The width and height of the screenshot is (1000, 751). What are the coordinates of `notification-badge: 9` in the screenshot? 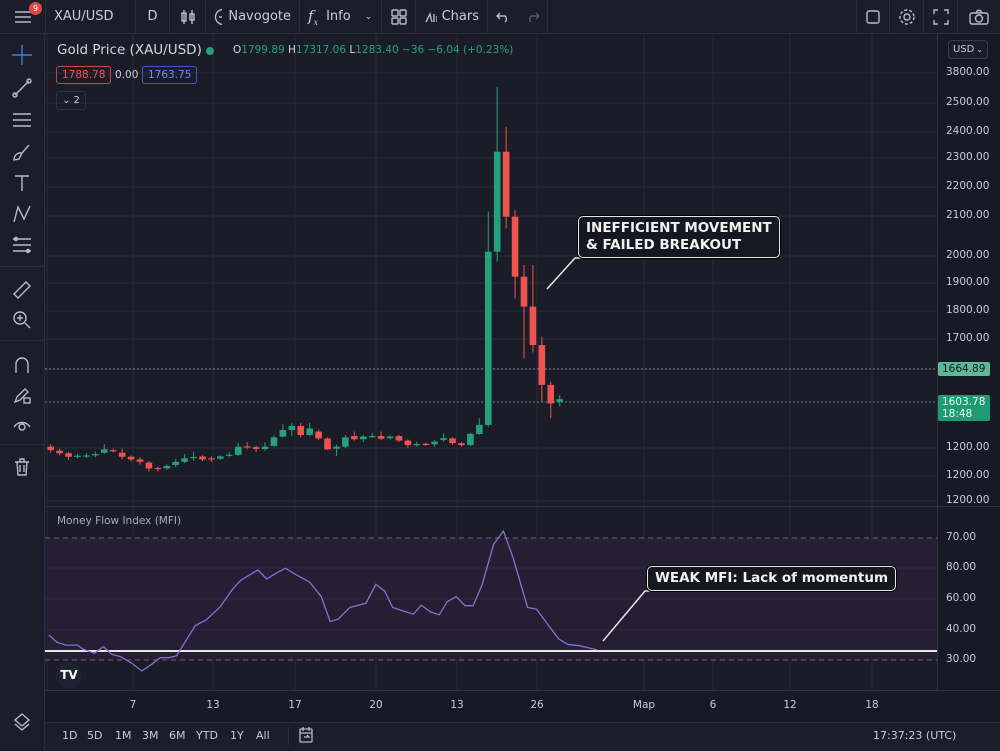 It's located at (35, 8).